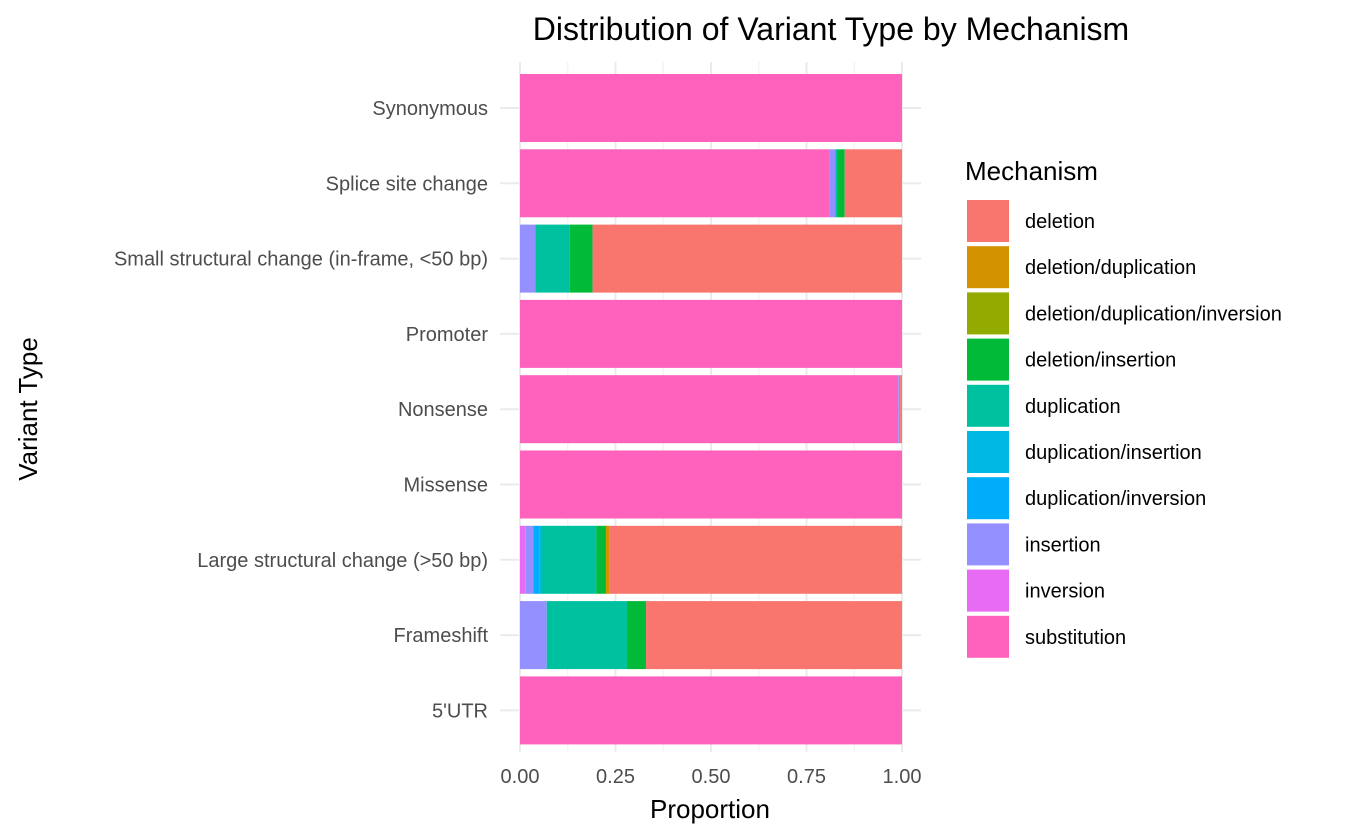 The width and height of the screenshot is (1356, 838). I want to click on x-tick-label: 0.75, so click(806, 777).